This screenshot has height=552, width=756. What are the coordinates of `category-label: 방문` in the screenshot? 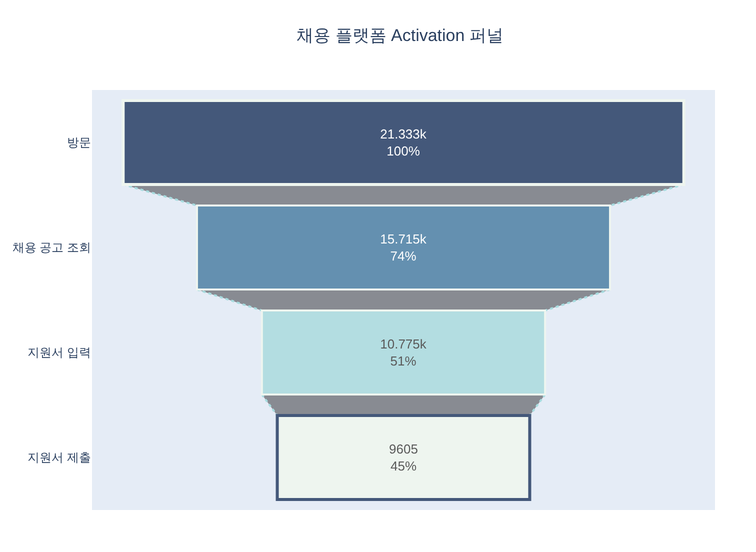 It's located at (79, 143).